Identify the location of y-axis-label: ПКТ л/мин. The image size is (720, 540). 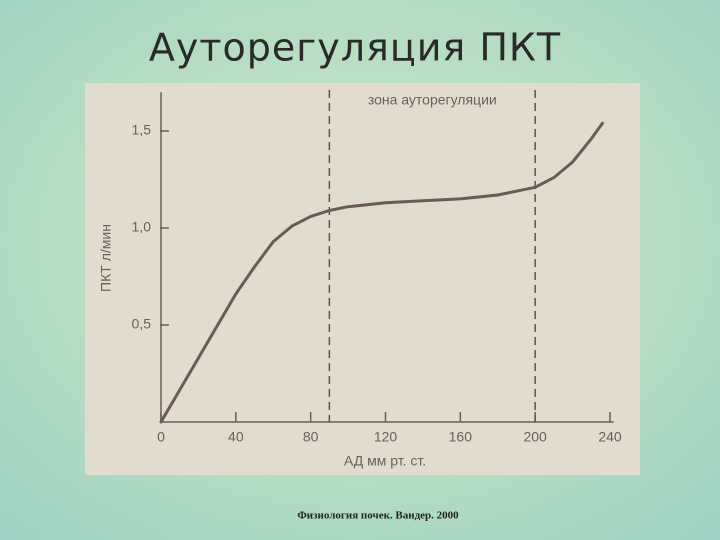
(106, 258).